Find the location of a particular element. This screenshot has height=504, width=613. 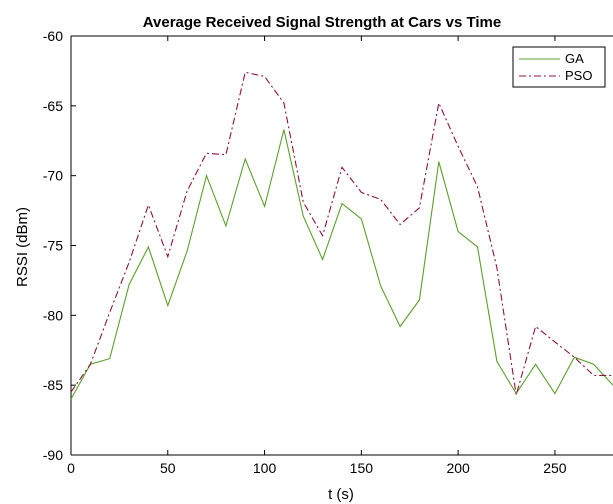

legend-label-ga: GA is located at coordinates (574, 58).